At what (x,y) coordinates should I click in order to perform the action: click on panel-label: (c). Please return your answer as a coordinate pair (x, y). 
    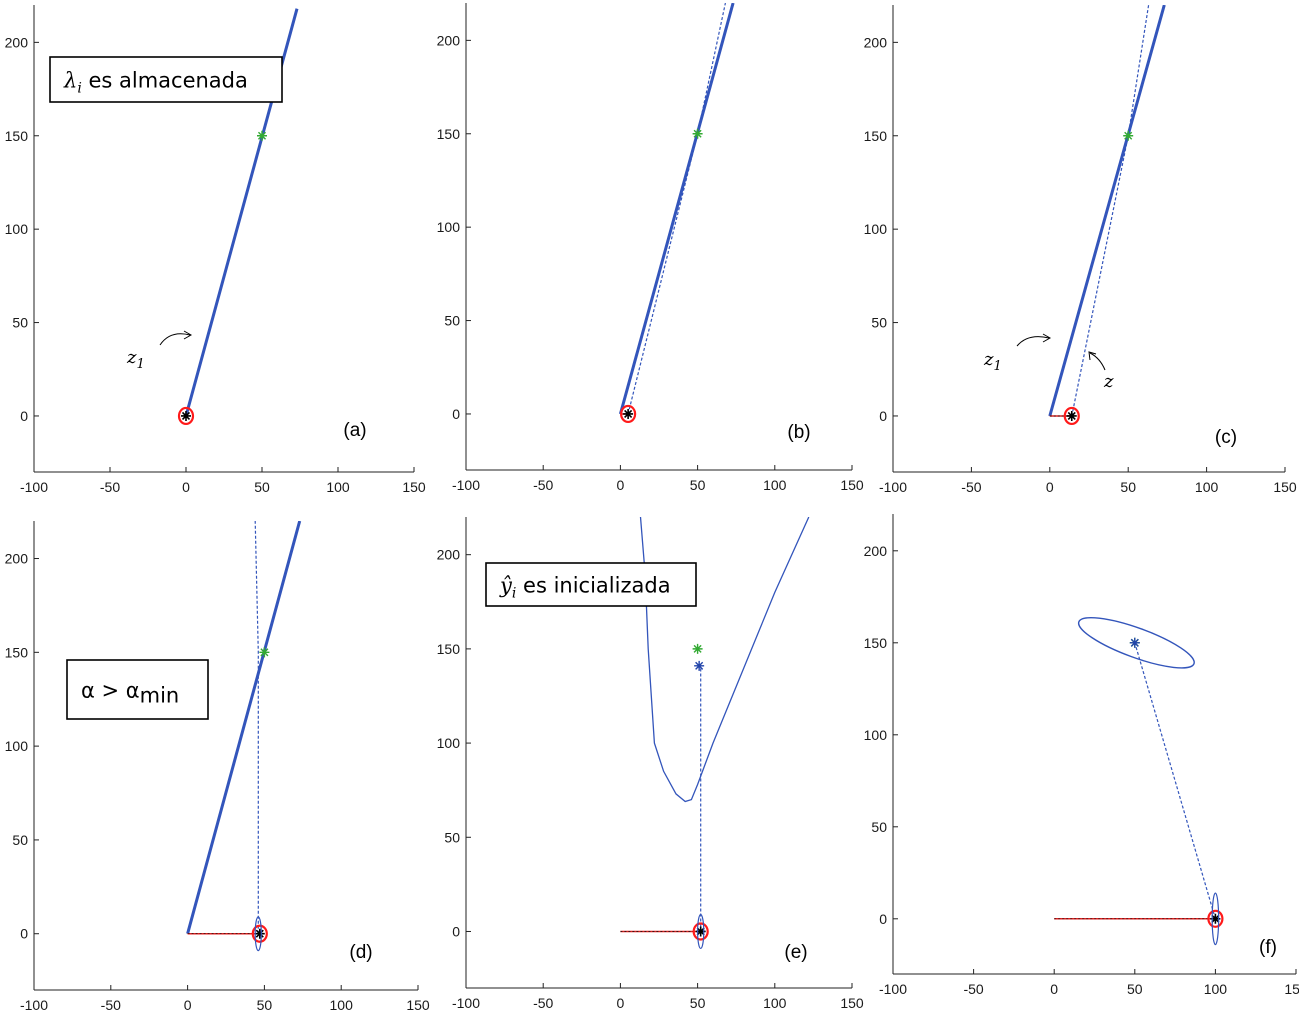
    Looking at the image, I should click on (1226, 437).